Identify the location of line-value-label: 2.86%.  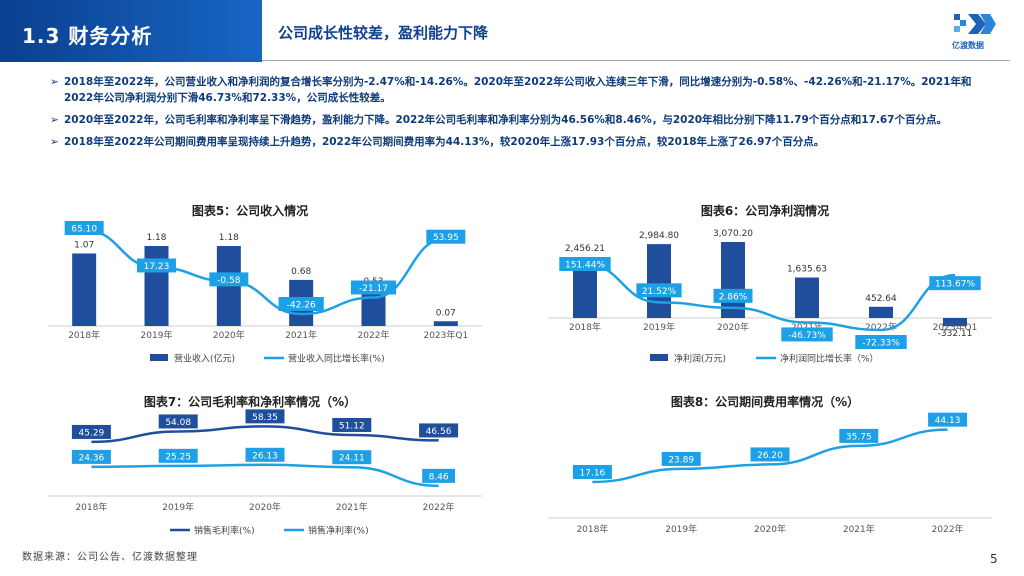
(733, 297).